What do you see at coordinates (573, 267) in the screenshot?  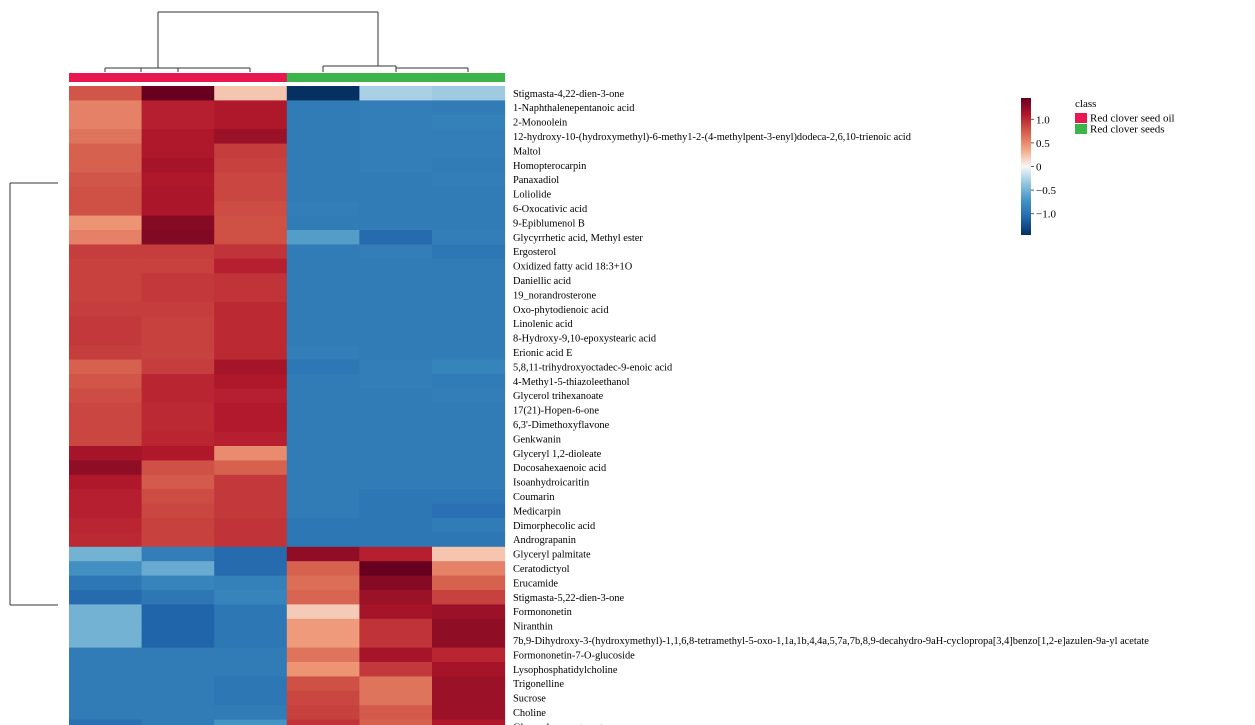 I see `row-label: Oxidized fatty acid 18:3+1O` at bounding box center [573, 267].